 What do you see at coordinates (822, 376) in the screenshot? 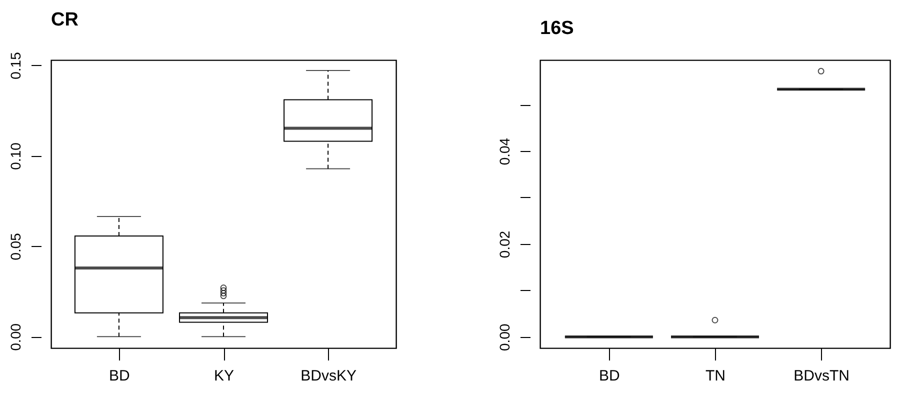
I see `x-tick-label: BDvsTN` at bounding box center [822, 376].